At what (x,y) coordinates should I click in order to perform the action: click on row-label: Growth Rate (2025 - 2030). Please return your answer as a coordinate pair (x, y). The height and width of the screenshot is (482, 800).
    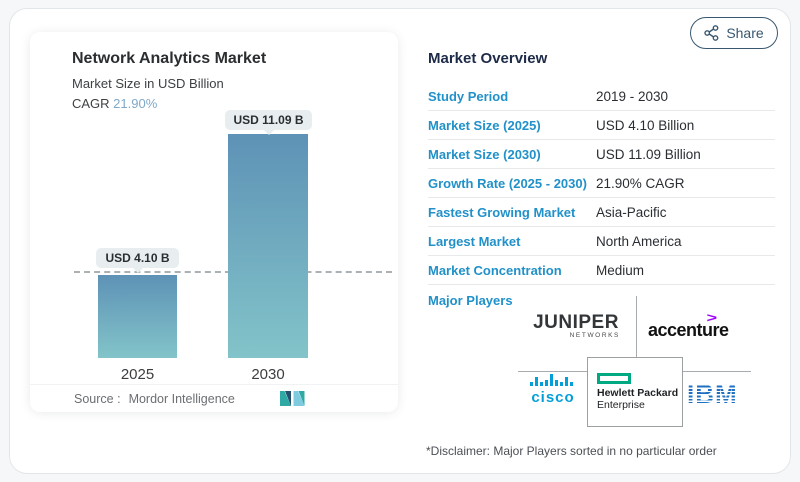
    Looking at the image, I should click on (507, 183).